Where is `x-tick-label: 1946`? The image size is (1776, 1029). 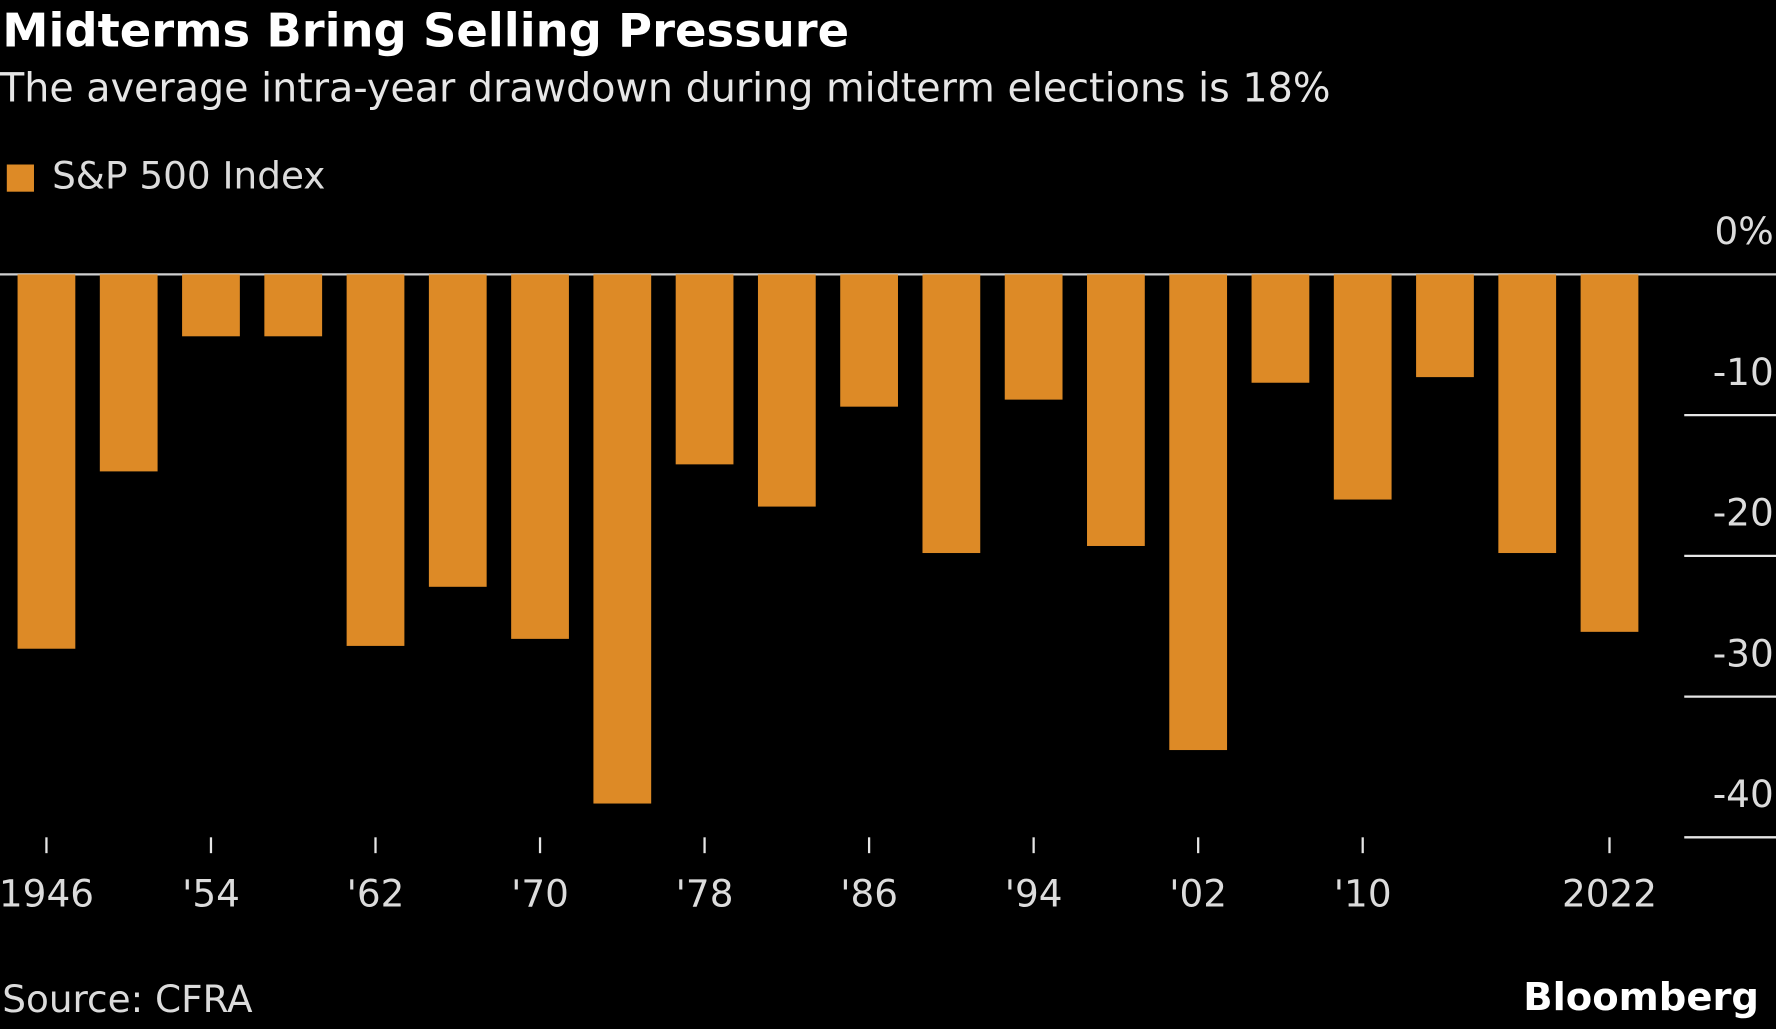 x-tick-label: 1946 is located at coordinates (47, 894).